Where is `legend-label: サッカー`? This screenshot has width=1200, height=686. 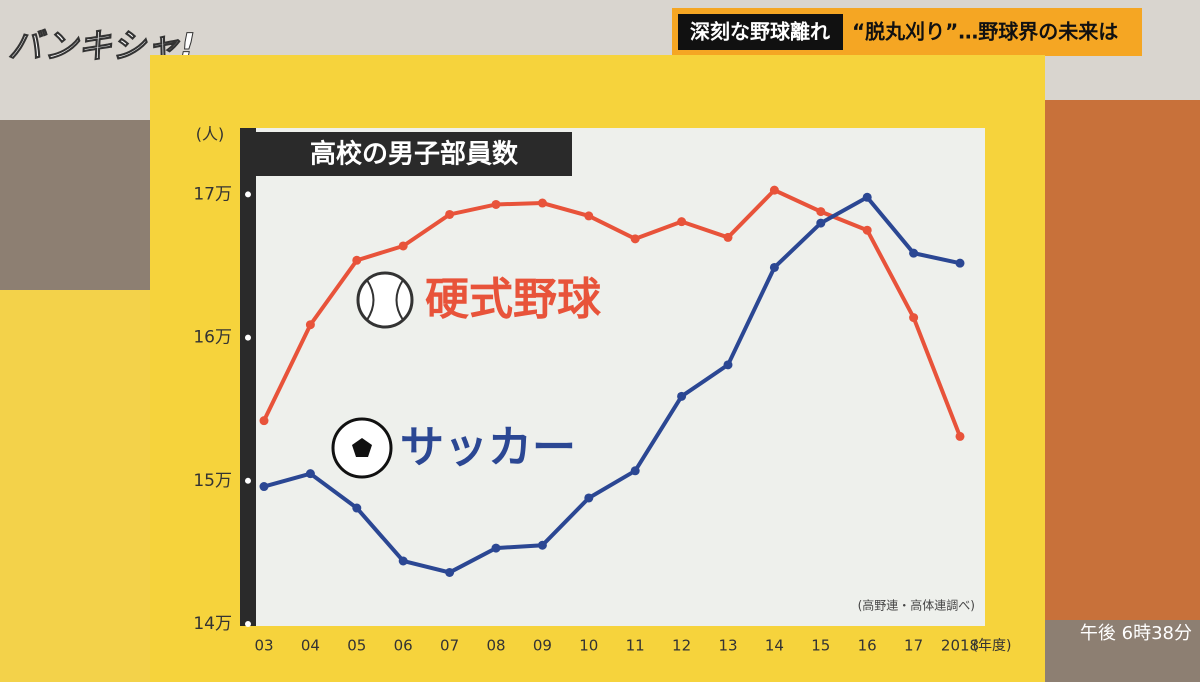
legend-label: サッカー is located at coordinates (488, 447).